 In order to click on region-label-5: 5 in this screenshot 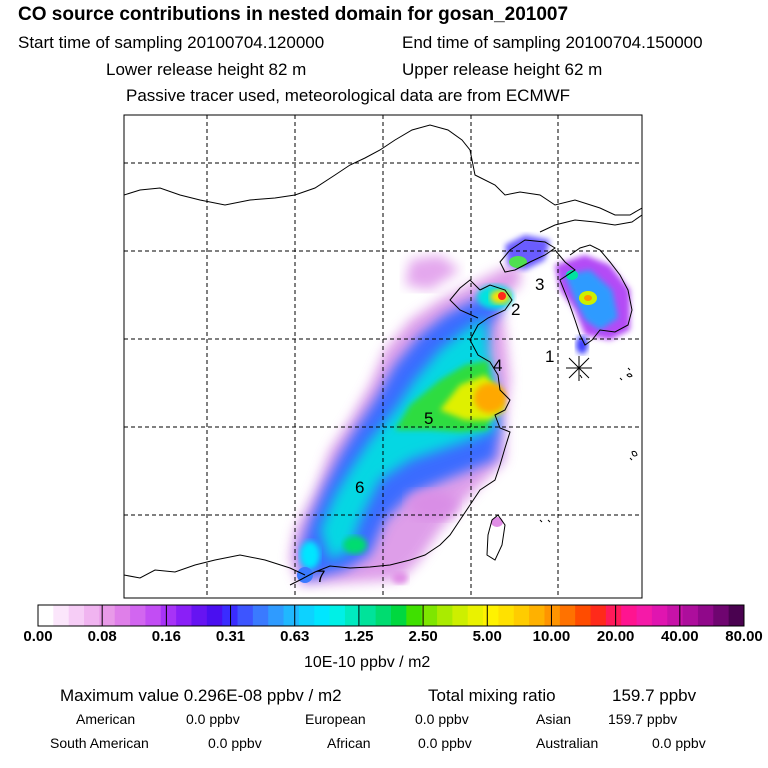, I will do `click(428, 418)`.